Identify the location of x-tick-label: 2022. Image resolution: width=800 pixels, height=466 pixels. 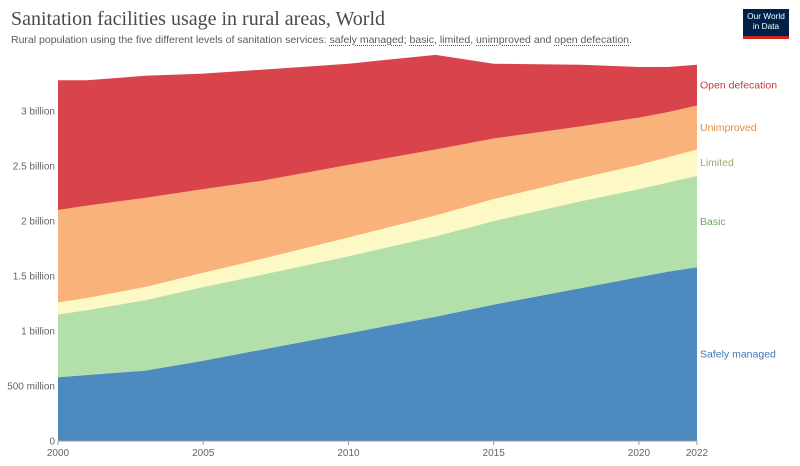
(697, 453).